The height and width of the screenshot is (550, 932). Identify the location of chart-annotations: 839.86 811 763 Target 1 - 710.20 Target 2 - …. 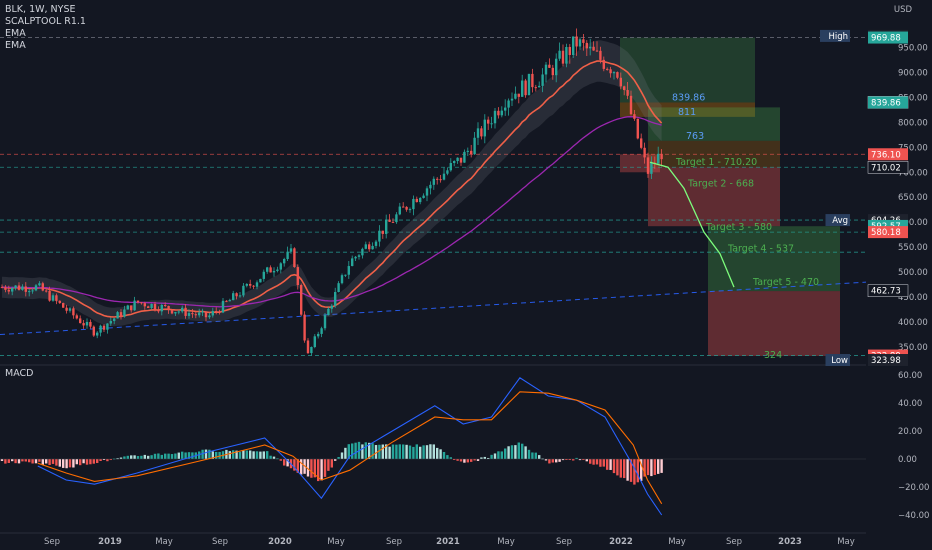
(734, 226).